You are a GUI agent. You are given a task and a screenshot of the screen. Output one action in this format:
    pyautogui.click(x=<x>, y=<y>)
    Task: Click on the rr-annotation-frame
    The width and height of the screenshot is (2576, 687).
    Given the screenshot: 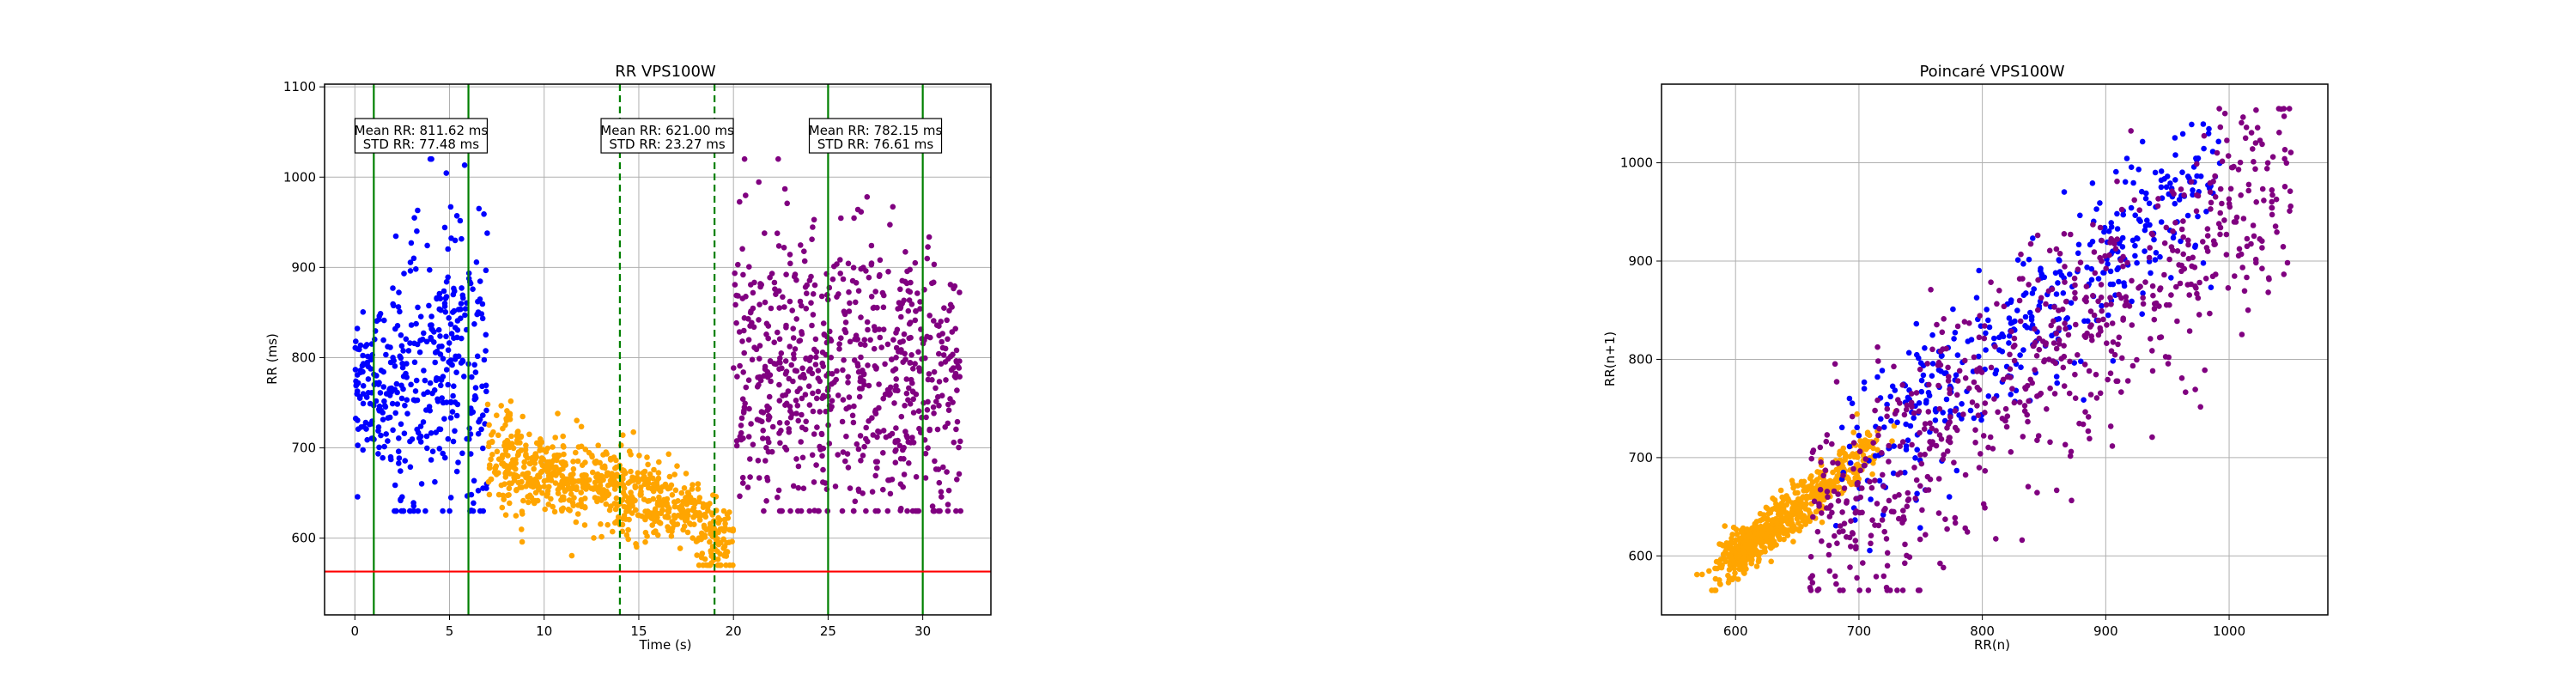 What is the action you would take?
    pyautogui.click(x=421, y=136)
    